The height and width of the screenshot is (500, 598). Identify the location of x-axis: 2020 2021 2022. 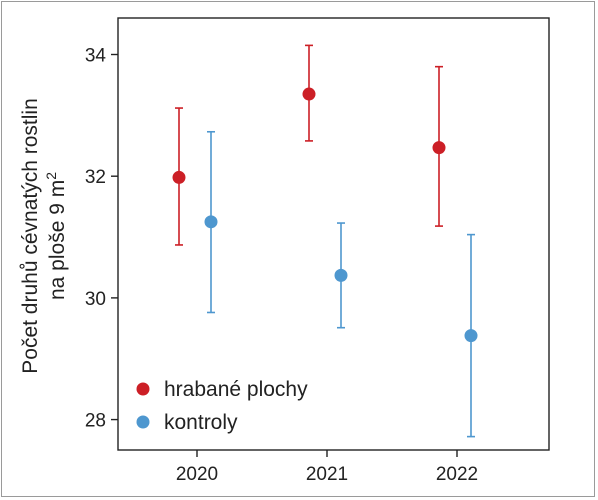
(327, 467).